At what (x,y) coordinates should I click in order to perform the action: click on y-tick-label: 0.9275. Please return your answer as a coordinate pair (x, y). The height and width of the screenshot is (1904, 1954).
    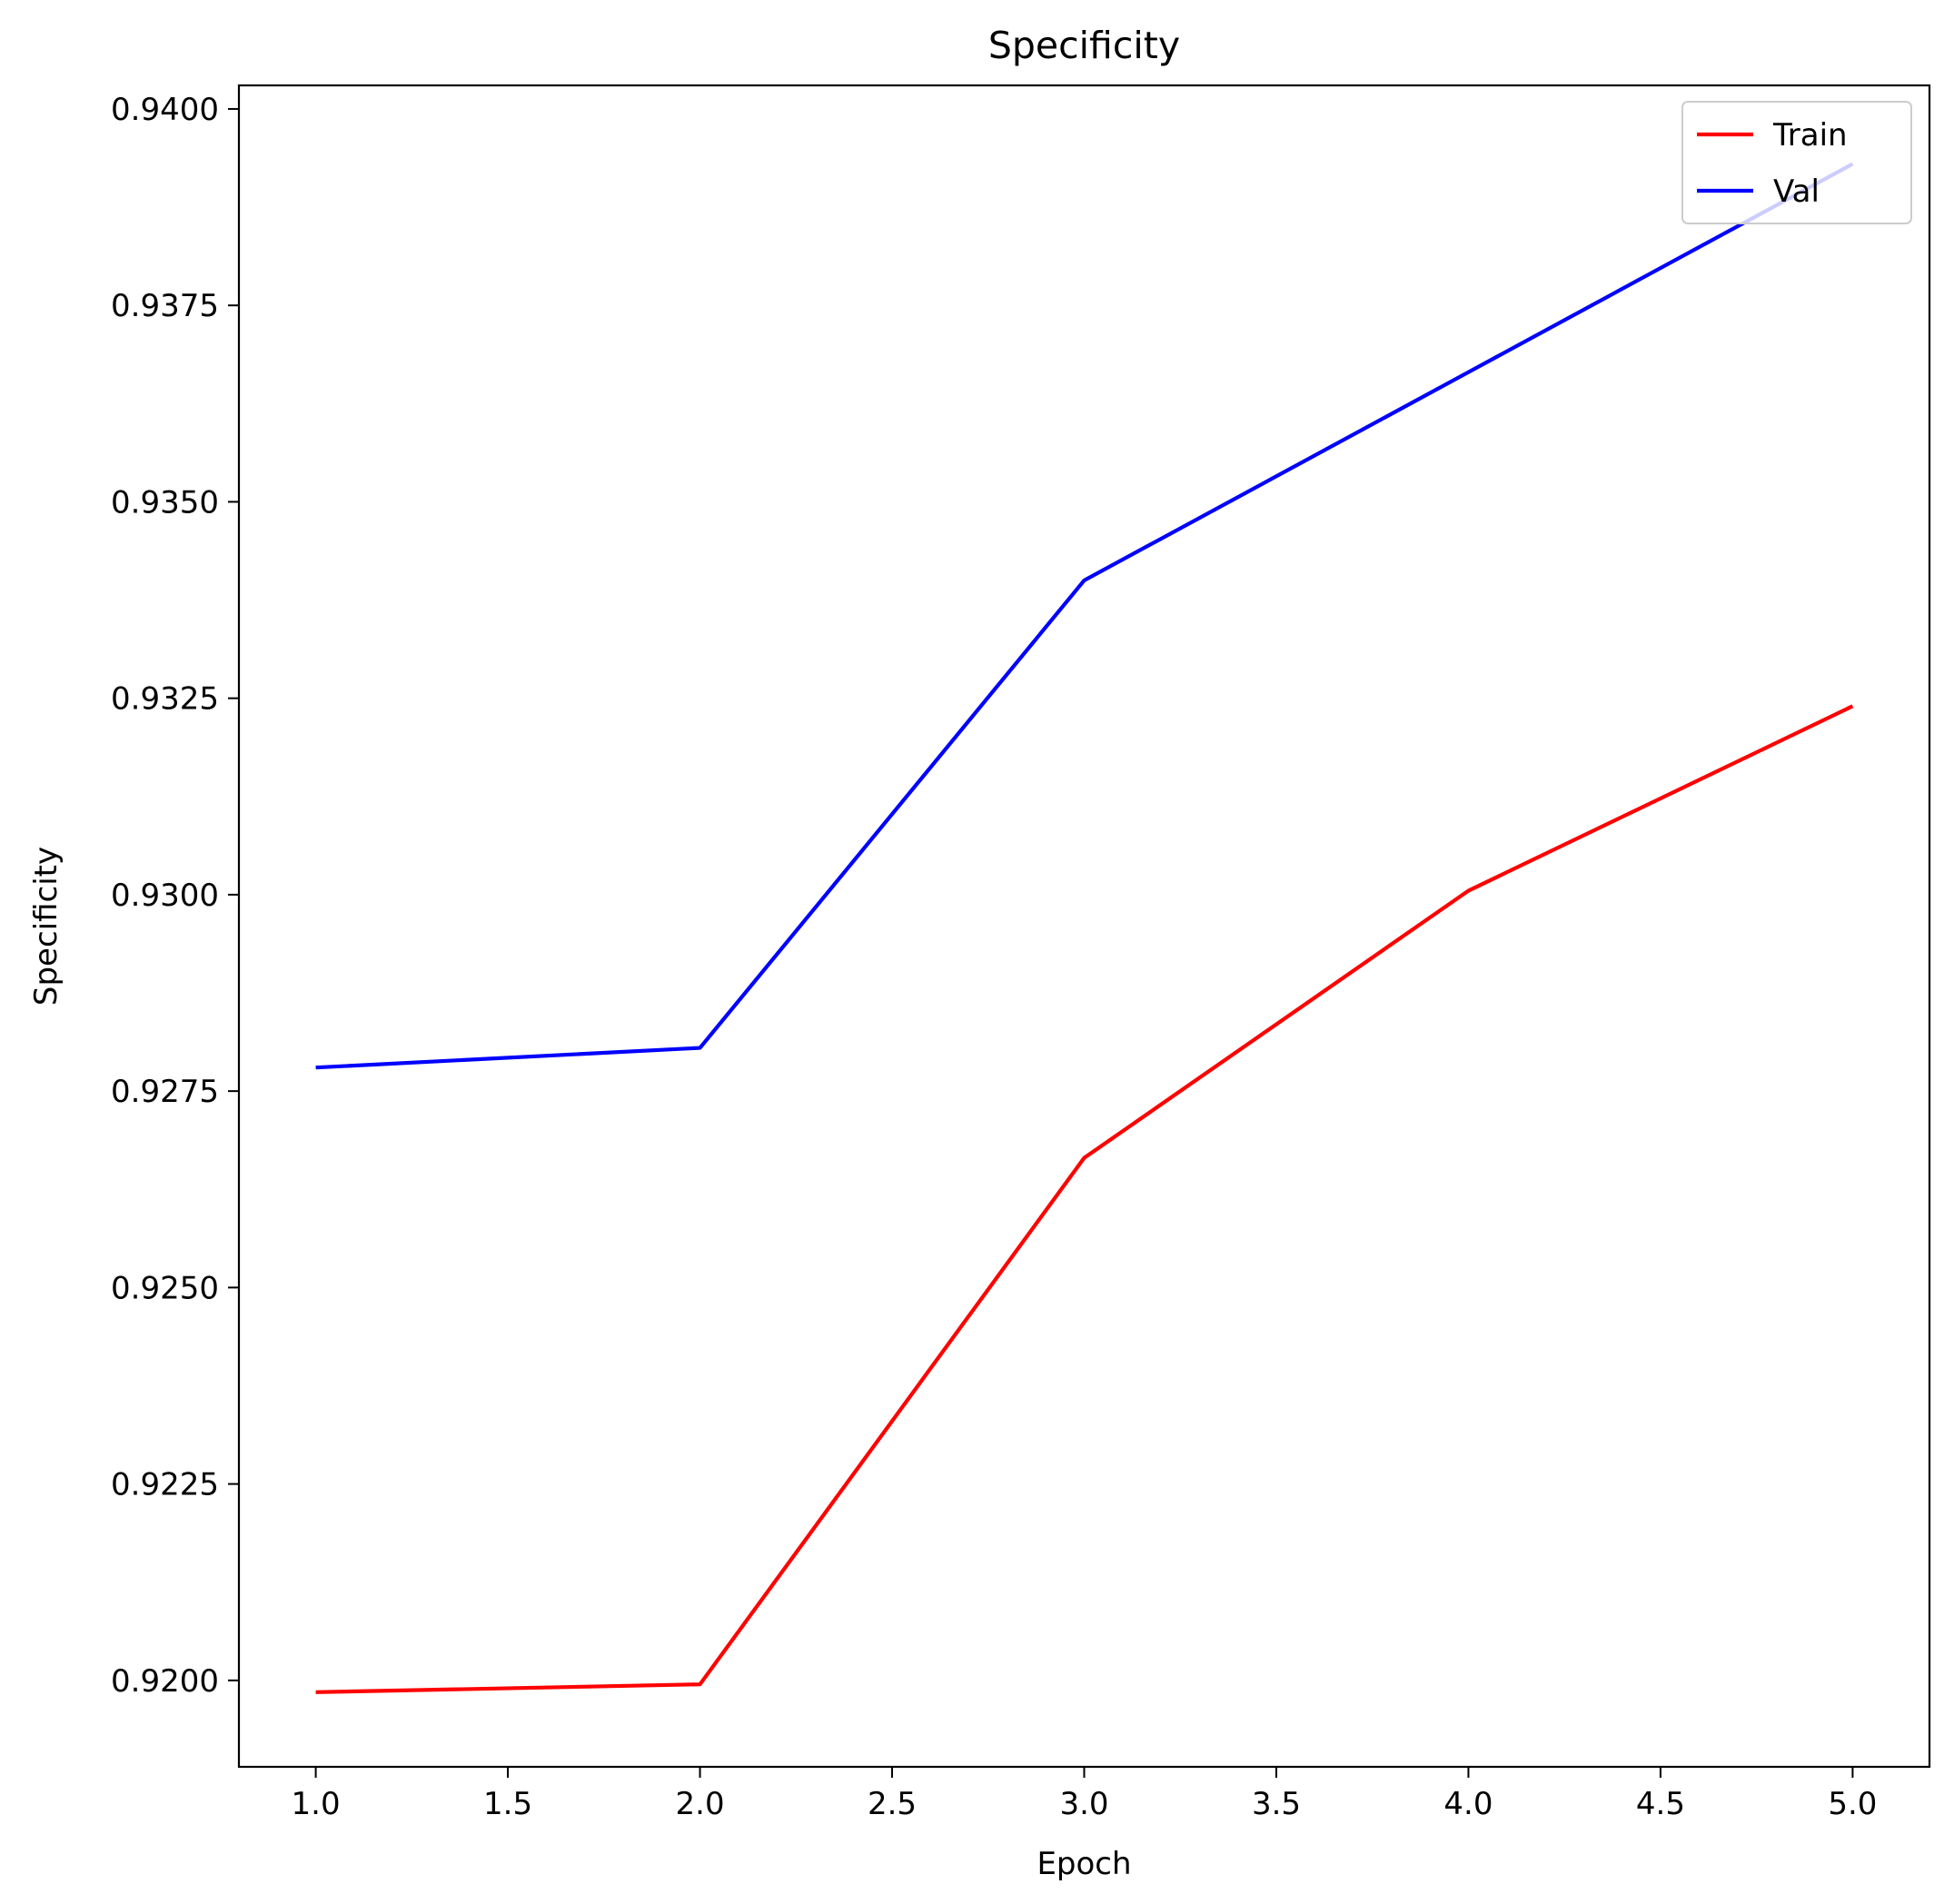
    Looking at the image, I should click on (165, 1092).